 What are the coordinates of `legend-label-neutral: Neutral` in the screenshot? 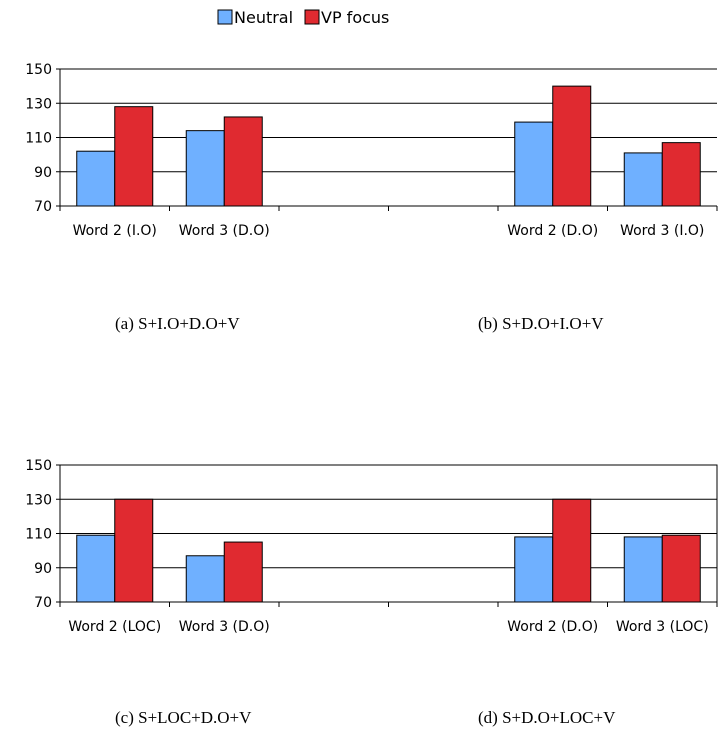 It's located at (263, 17).